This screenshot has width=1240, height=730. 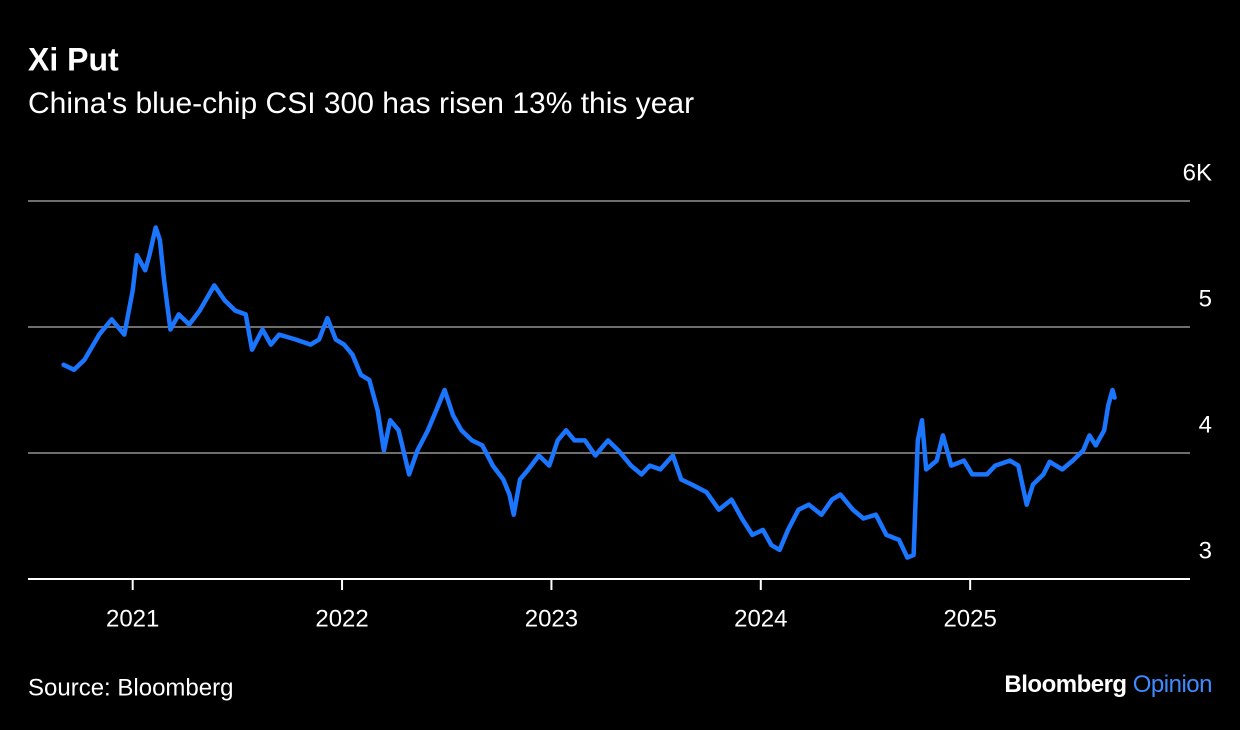 I want to click on y-tick-label: 3, so click(x=1205, y=550).